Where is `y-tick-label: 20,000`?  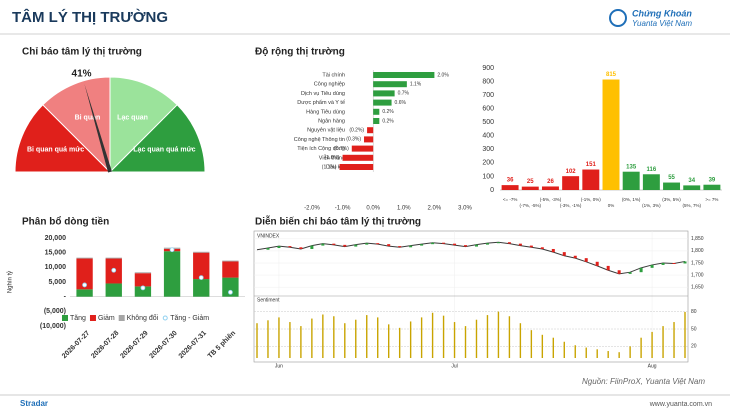 y-tick-label: 20,000 is located at coordinates (56, 238).